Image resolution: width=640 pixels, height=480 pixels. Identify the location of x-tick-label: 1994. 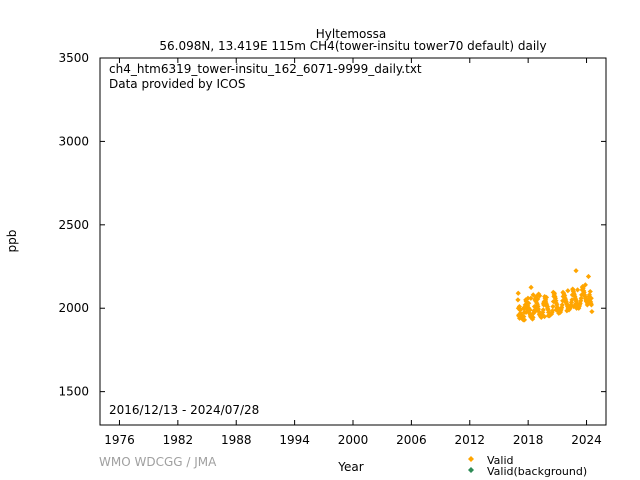
(294, 440).